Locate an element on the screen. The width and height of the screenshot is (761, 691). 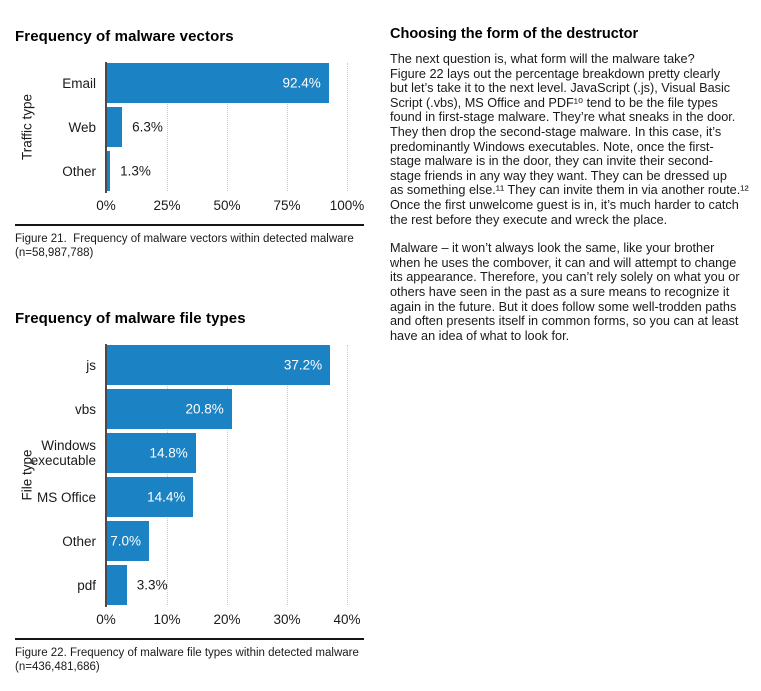
y-axis-label: File type is located at coordinates (27, 475).